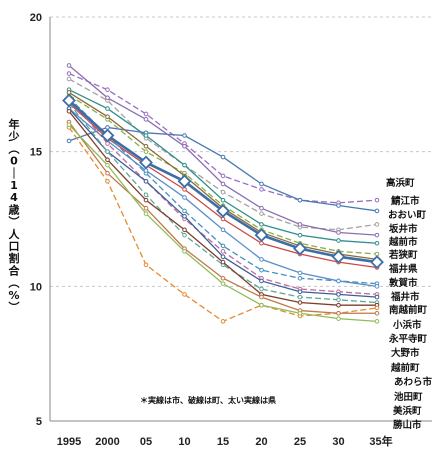 The image size is (444, 467). I want to click on y-axis-label-char: %, so click(13, 295).